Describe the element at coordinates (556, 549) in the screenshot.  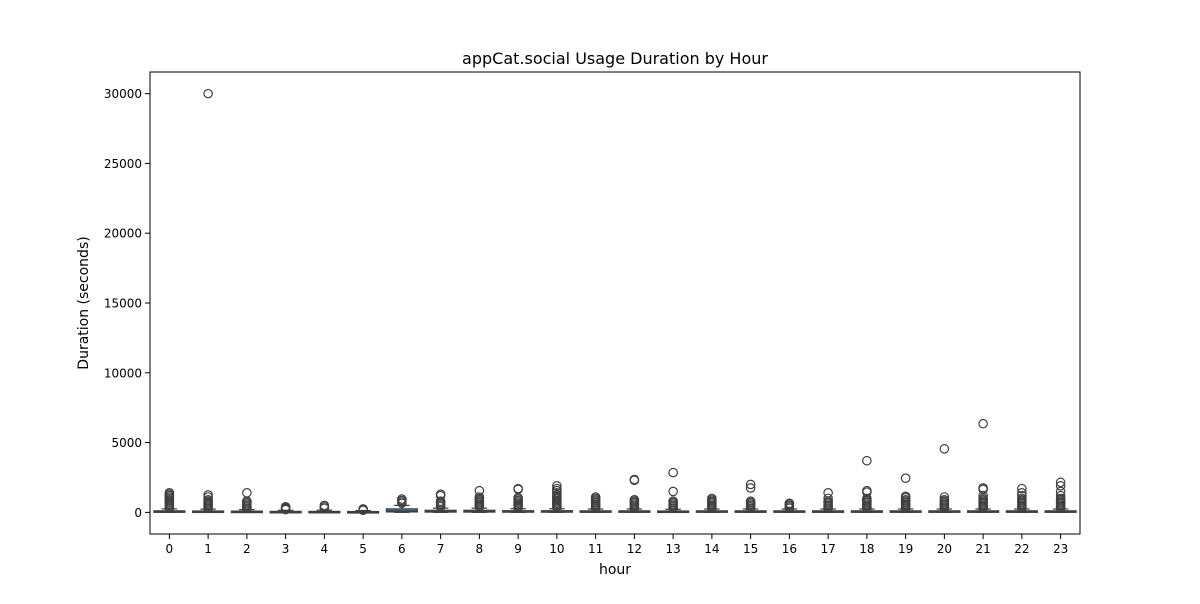
I see `x-tick-label: 10` at that location.